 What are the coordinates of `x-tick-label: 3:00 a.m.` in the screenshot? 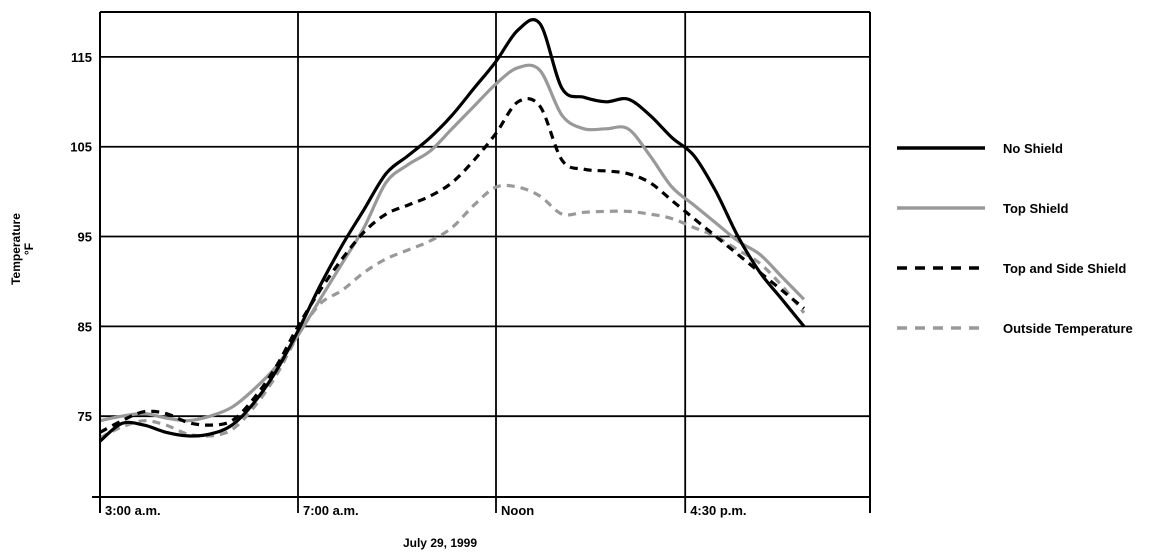 It's located at (133, 510).